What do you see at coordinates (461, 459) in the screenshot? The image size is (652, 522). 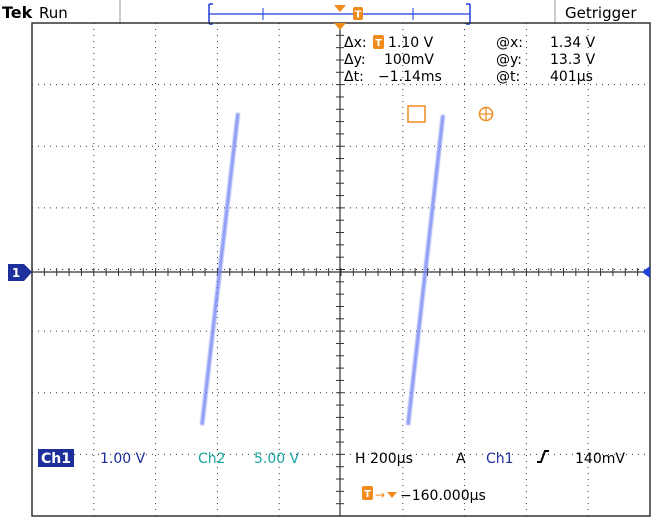 I see `trigger-mode: A` at bounding box center [461, 459].